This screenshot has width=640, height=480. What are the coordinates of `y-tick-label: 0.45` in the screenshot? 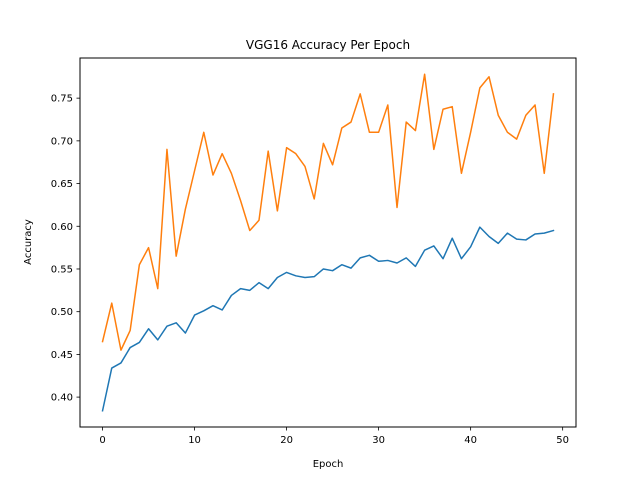 It's located at (62, 355).